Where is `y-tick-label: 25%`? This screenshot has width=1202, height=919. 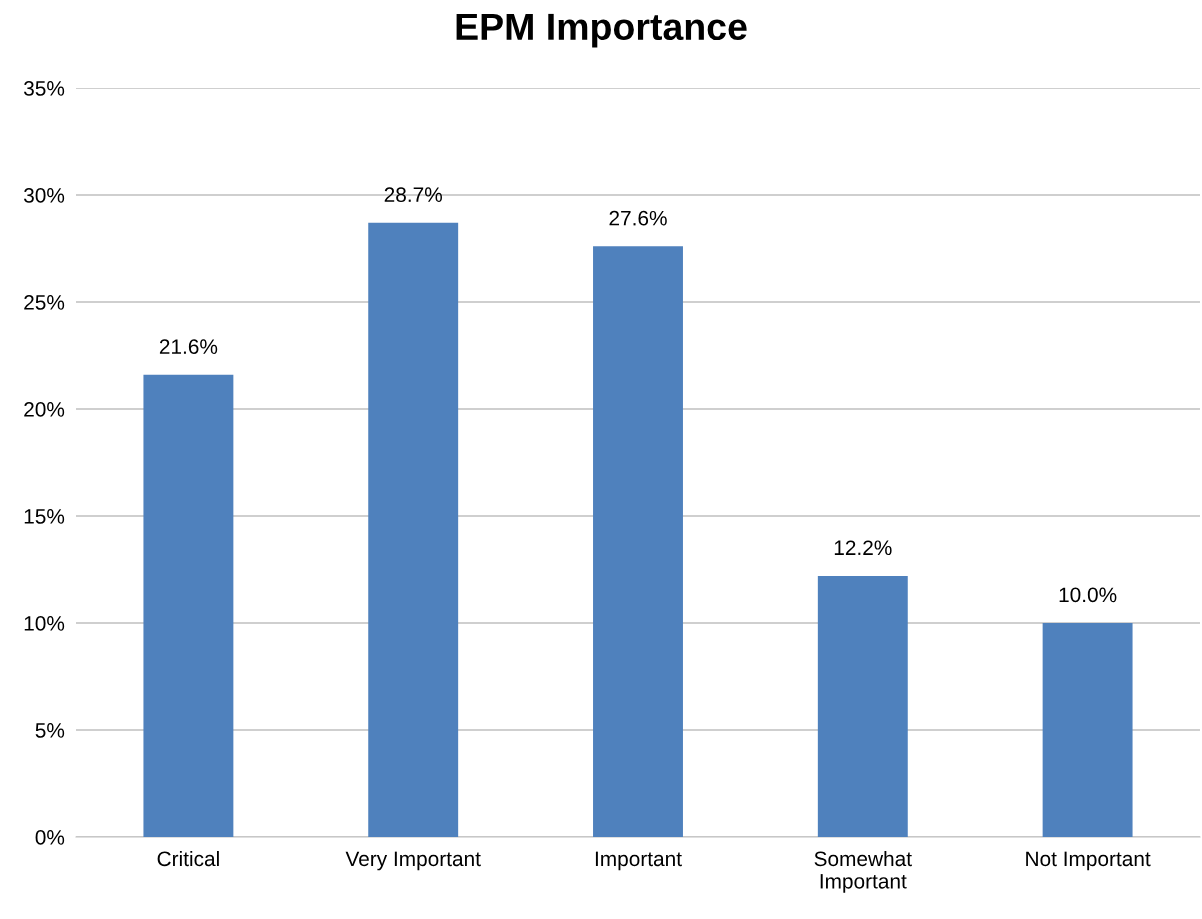
y-tick-label: 25% is located at coordinates (44, 302).